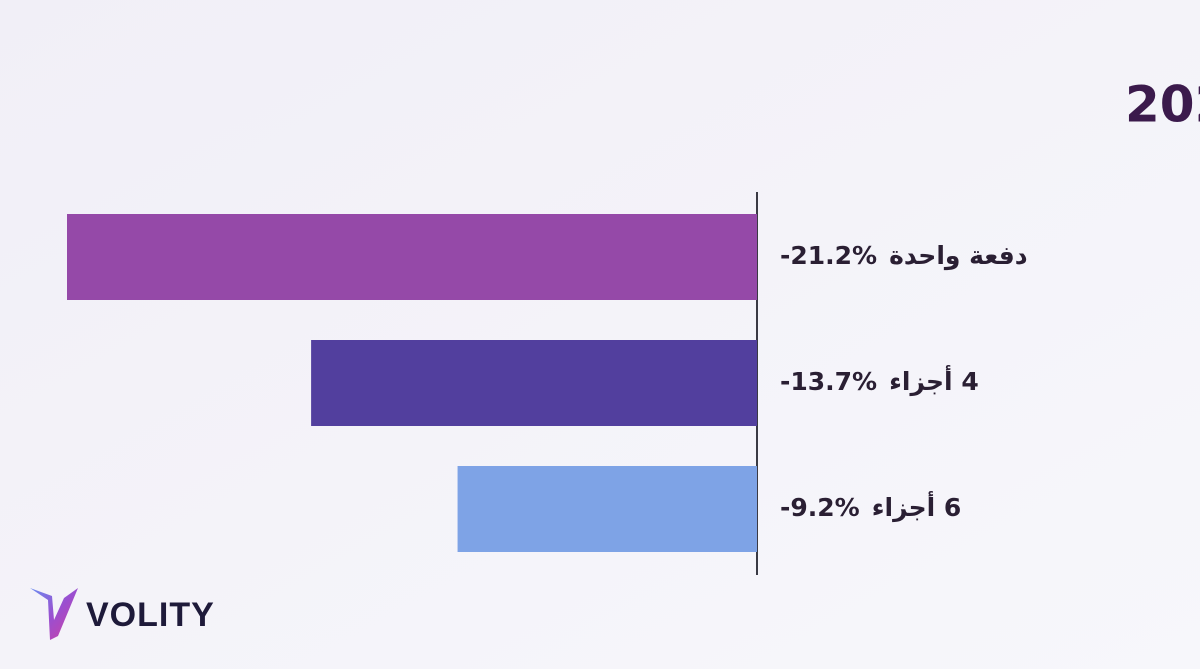 This screenshot has width=1200, height=669. Describe the element at coordinates (828, 381) in the screenshot. I see `value-label: -13.7%` at that location.